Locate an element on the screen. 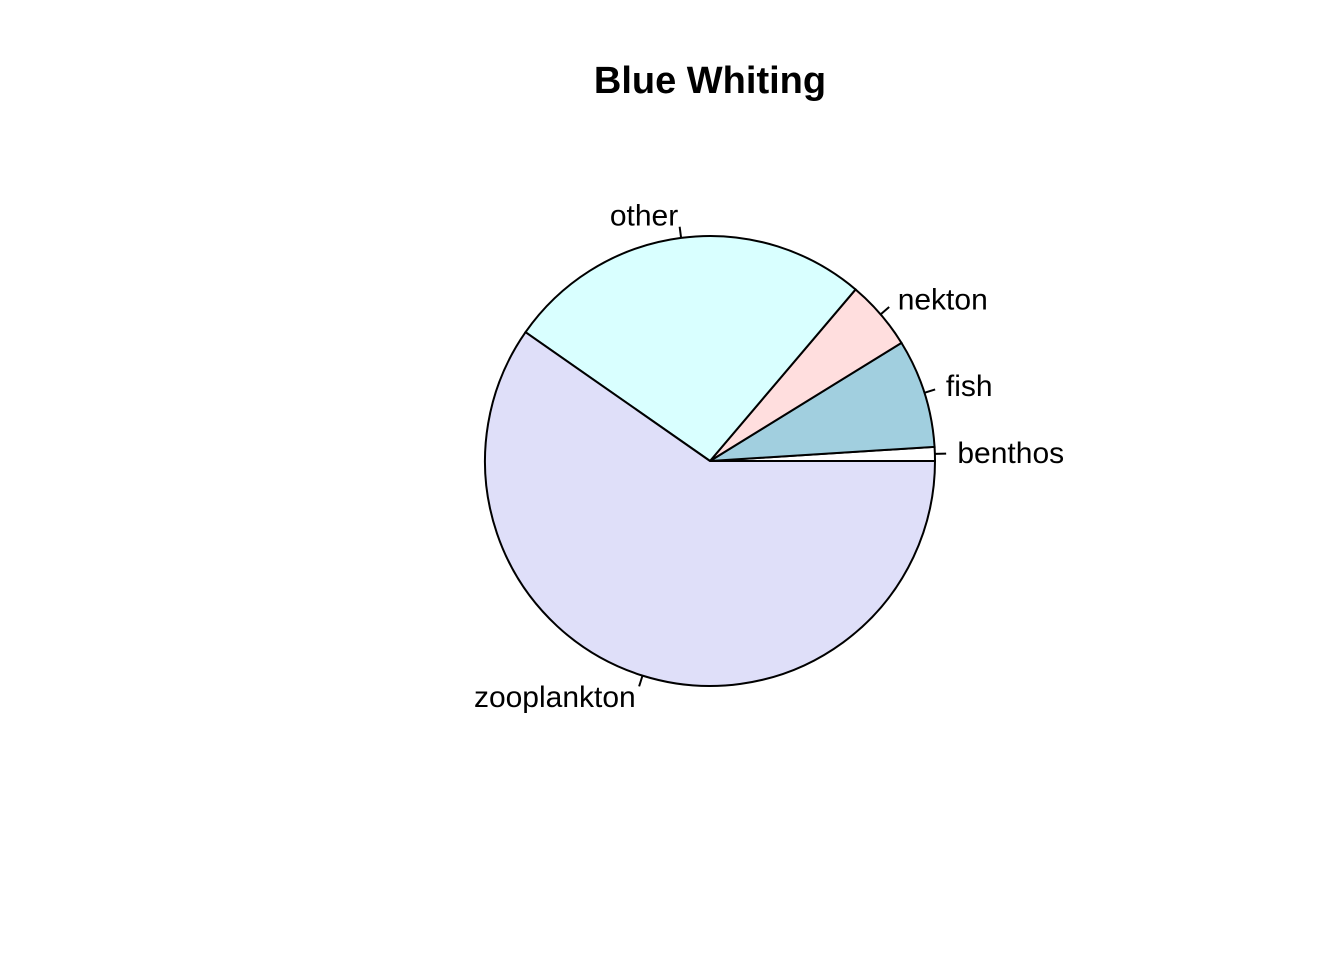 This screenshot has width=1344, height=960. chart-title: Blue Whiting is located at coordinates (710, 81).